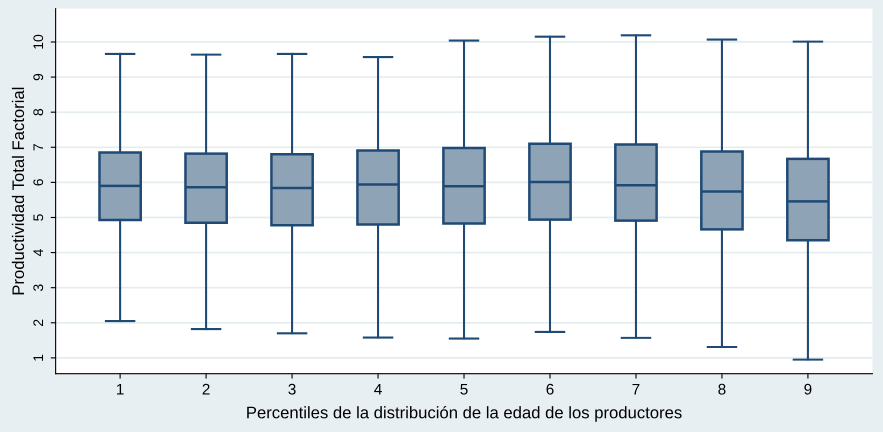 This screenshot has height=432, width=883. What do you see at coordinates (38, 112) in the screenshot?
I see `y-tick-label: 8` at bounding box center [38, 112].